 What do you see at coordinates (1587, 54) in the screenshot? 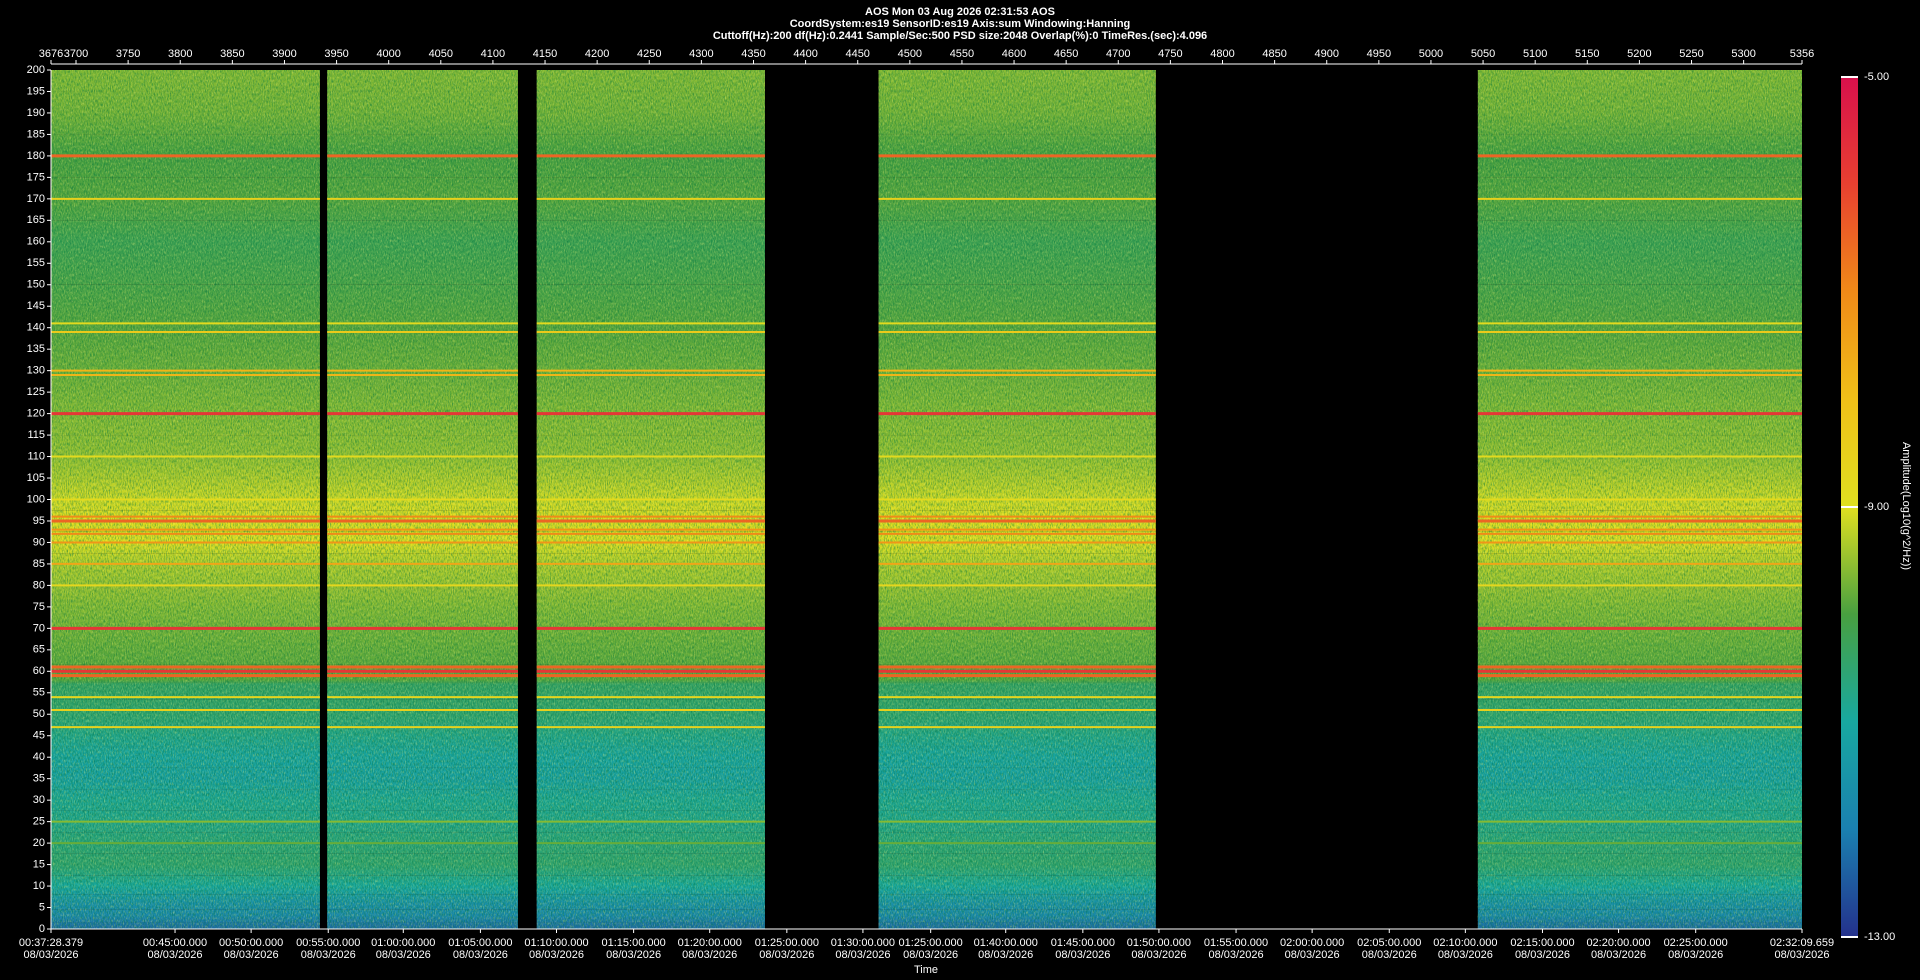
I see `x-tick-label: 5150` at bounding box center [1587, 54].